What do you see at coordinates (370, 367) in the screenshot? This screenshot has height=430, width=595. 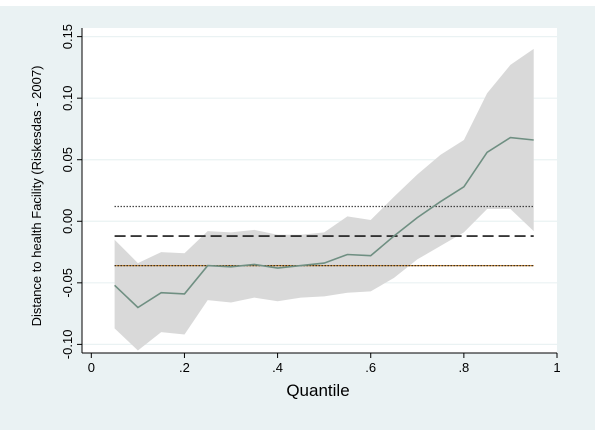 I see `x-tick-label: .6` at bounding box center [370, 367].